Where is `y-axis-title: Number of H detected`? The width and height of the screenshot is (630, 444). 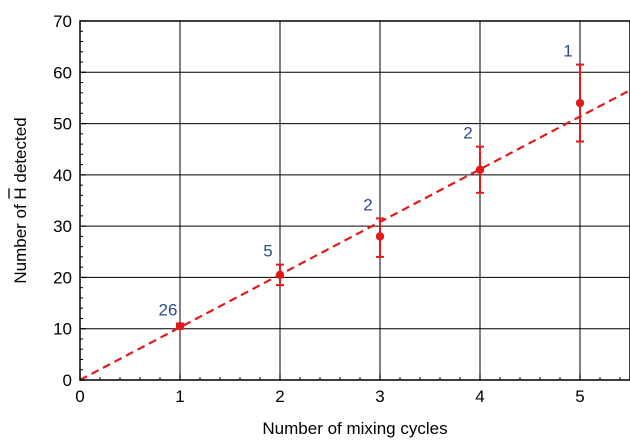 y-axis-title: Number of H detected is located at coordinates (20, 200).